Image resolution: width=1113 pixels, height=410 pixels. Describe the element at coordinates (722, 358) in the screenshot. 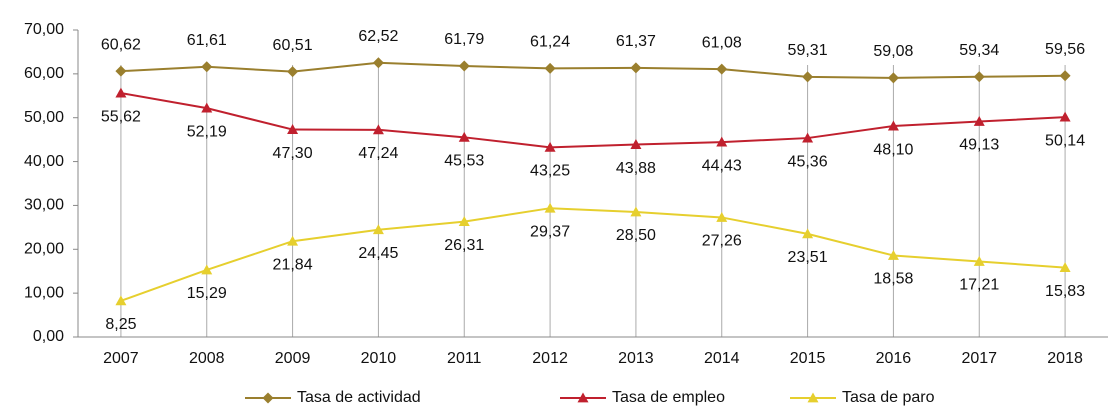

I see `x-tick-label: 2014` at that location.